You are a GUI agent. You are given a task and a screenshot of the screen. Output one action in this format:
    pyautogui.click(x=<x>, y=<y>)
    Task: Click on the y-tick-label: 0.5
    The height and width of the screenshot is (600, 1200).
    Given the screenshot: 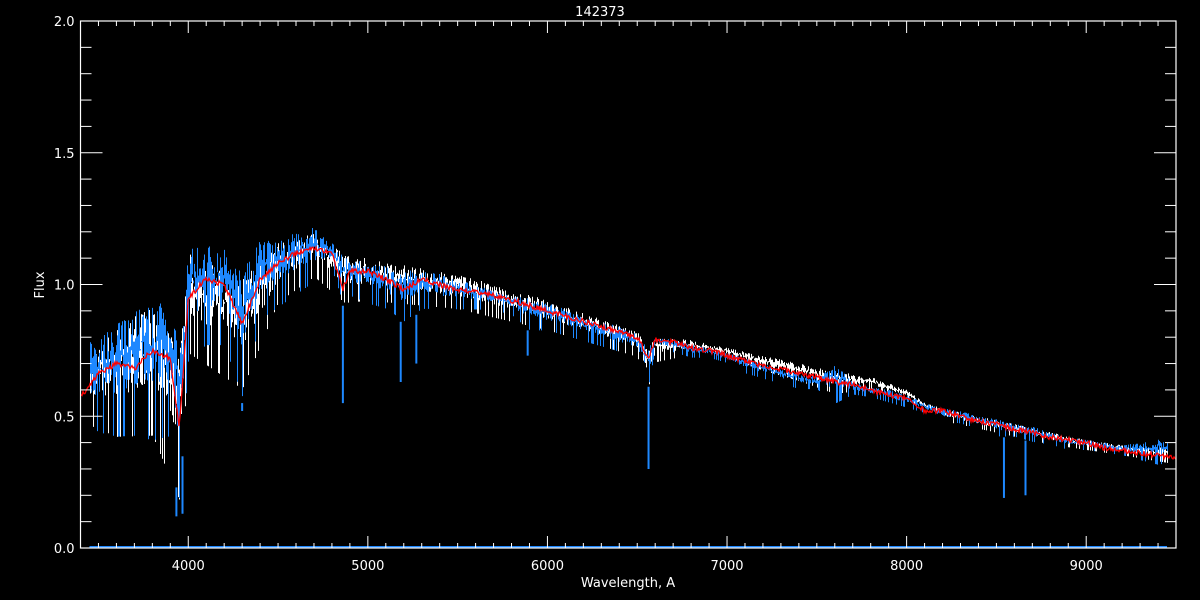 What is the action you would take?
    pyautogui.click(x=64, y=417)
    